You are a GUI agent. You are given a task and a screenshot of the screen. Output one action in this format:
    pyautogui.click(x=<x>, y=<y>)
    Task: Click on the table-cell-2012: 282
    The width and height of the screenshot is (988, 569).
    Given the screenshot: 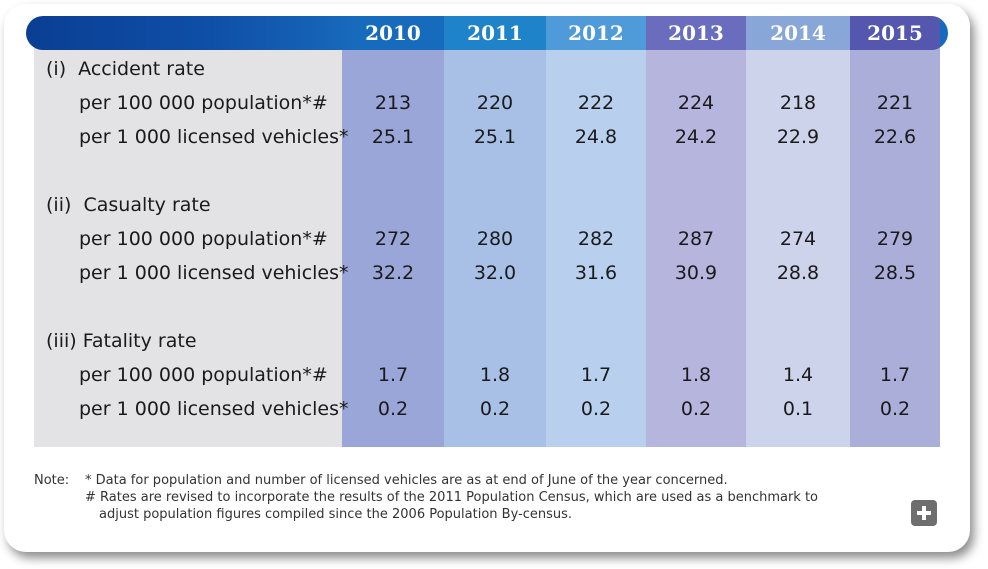 What is the action you would take?
    pyautogui.click(x=596, y=239)
    